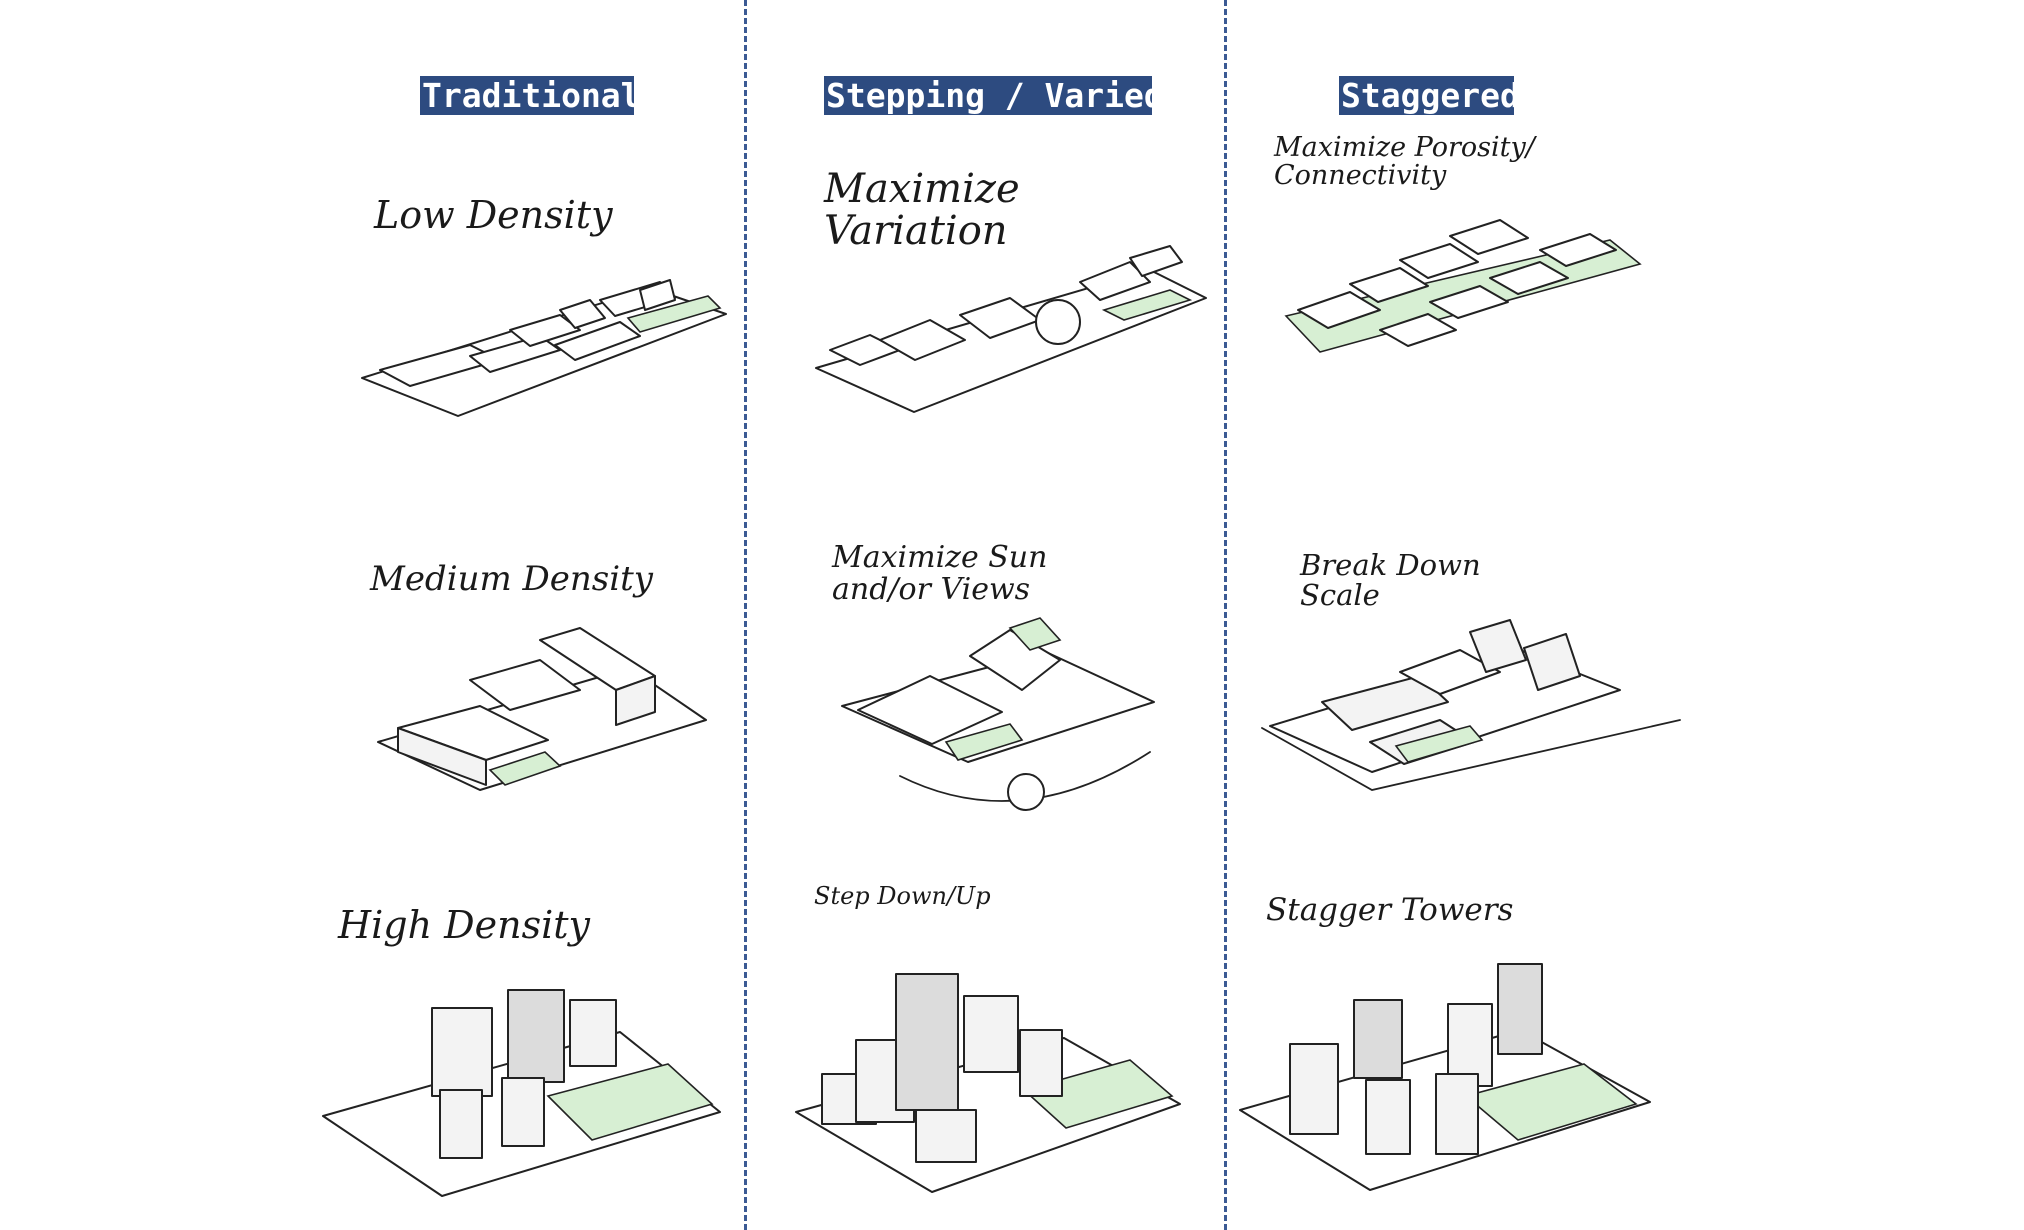 Image resolution: width=2024 pixels, height=1230 pixels. I want to click on label-medium-density: Medium Density, so click(511, 579).